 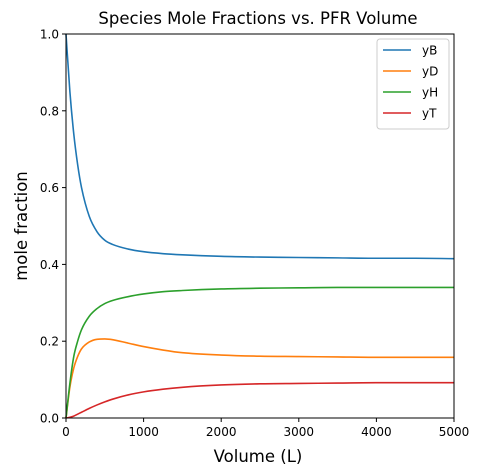 What do you see at coordinates (429, 51) in the screenshot?
I see `legend-label-yb: yB` at bounding box center [429, 51].